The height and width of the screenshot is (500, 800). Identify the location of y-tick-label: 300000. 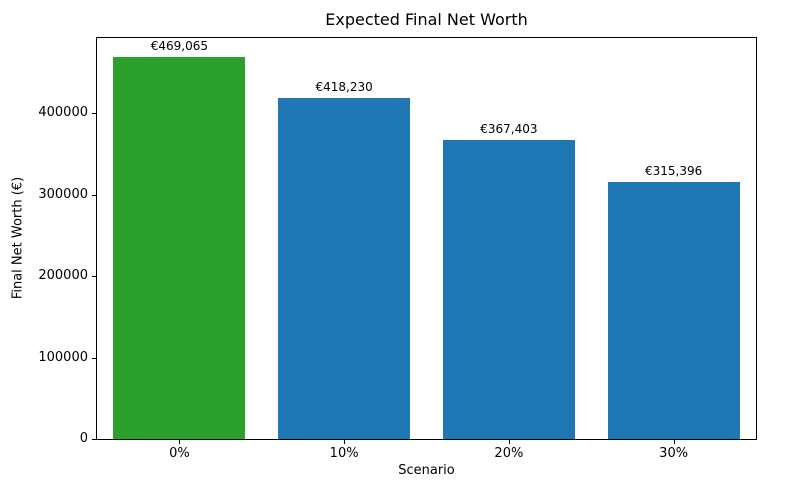
(63, 194).